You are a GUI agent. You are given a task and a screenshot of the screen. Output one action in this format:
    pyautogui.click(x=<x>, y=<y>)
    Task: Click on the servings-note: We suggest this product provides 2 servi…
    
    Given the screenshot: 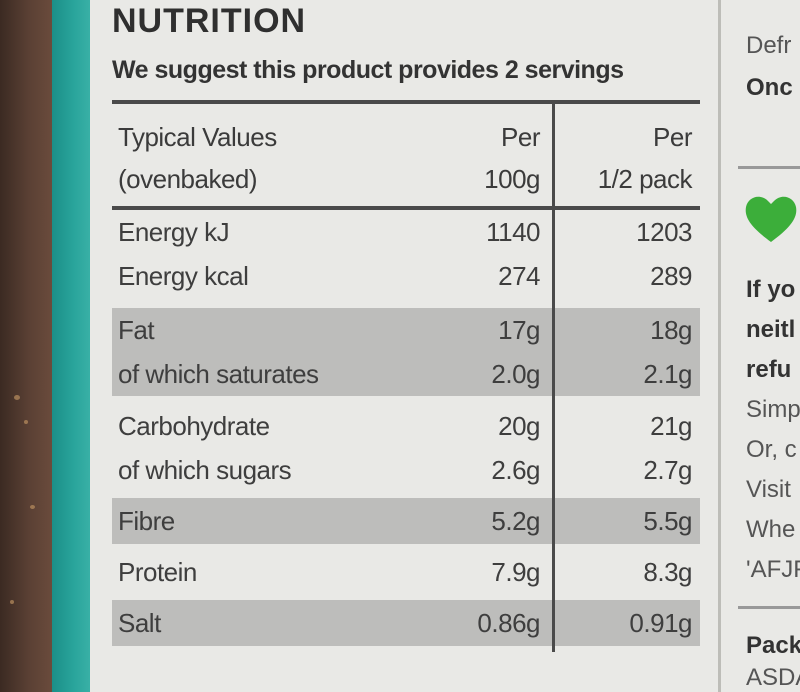 What is the action you would take?
    pyautogui.click(x=368, y=70)
    